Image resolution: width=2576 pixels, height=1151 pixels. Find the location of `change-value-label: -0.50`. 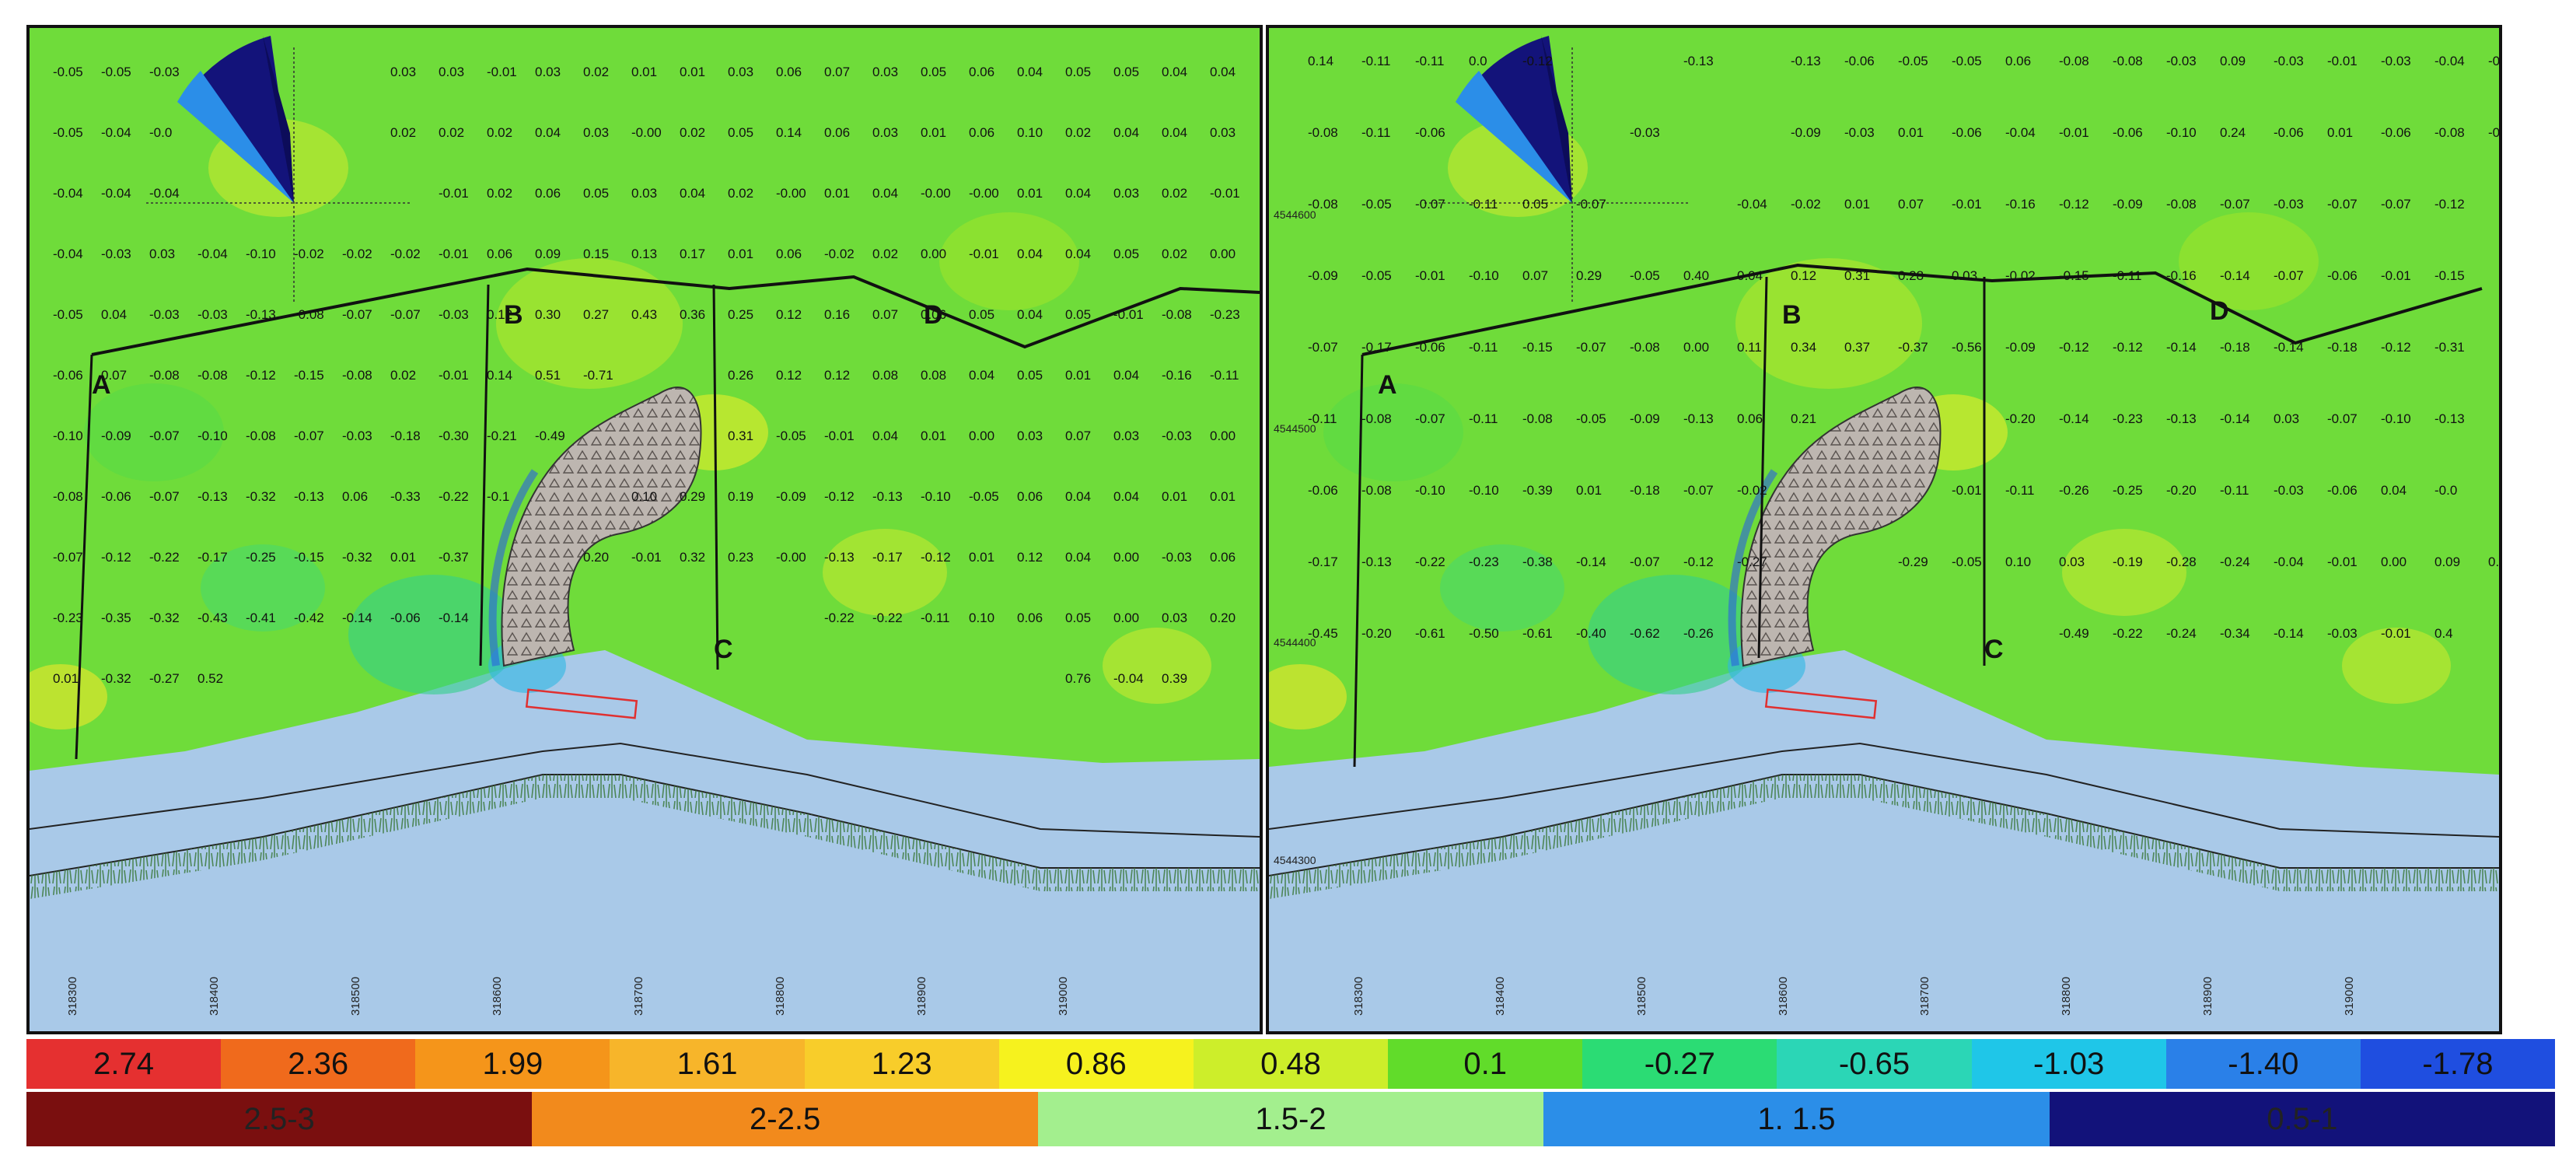

change-value-label: -0.50 is located at coordinates (1484, 633).